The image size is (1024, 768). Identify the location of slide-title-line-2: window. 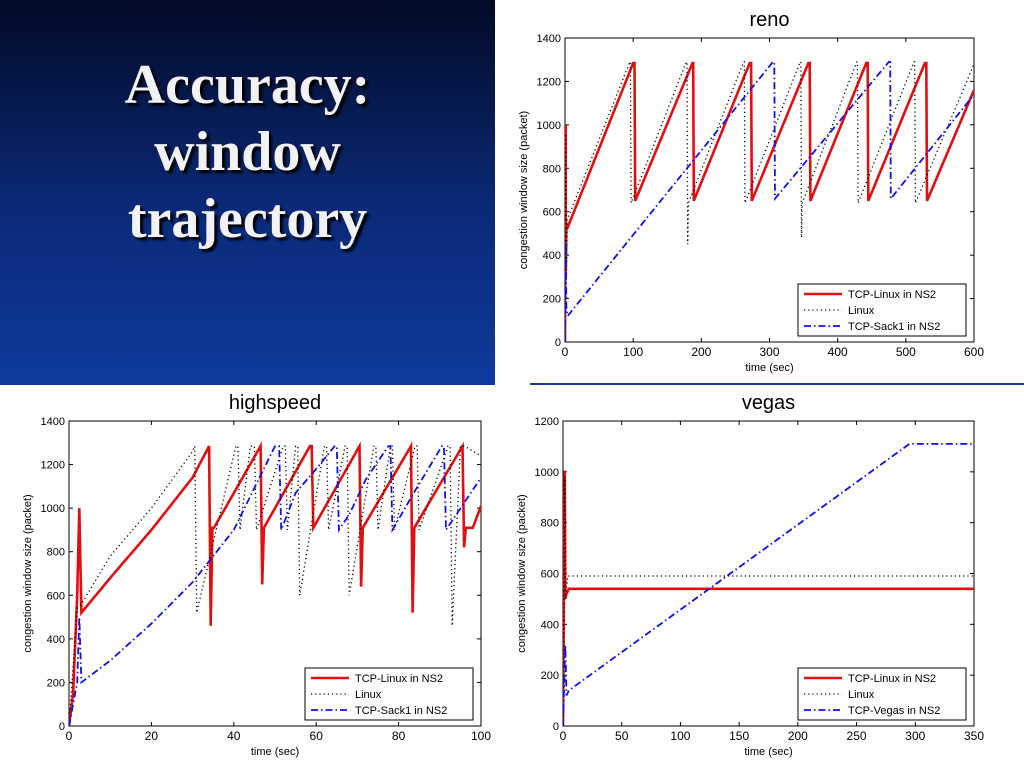
(247, 152).